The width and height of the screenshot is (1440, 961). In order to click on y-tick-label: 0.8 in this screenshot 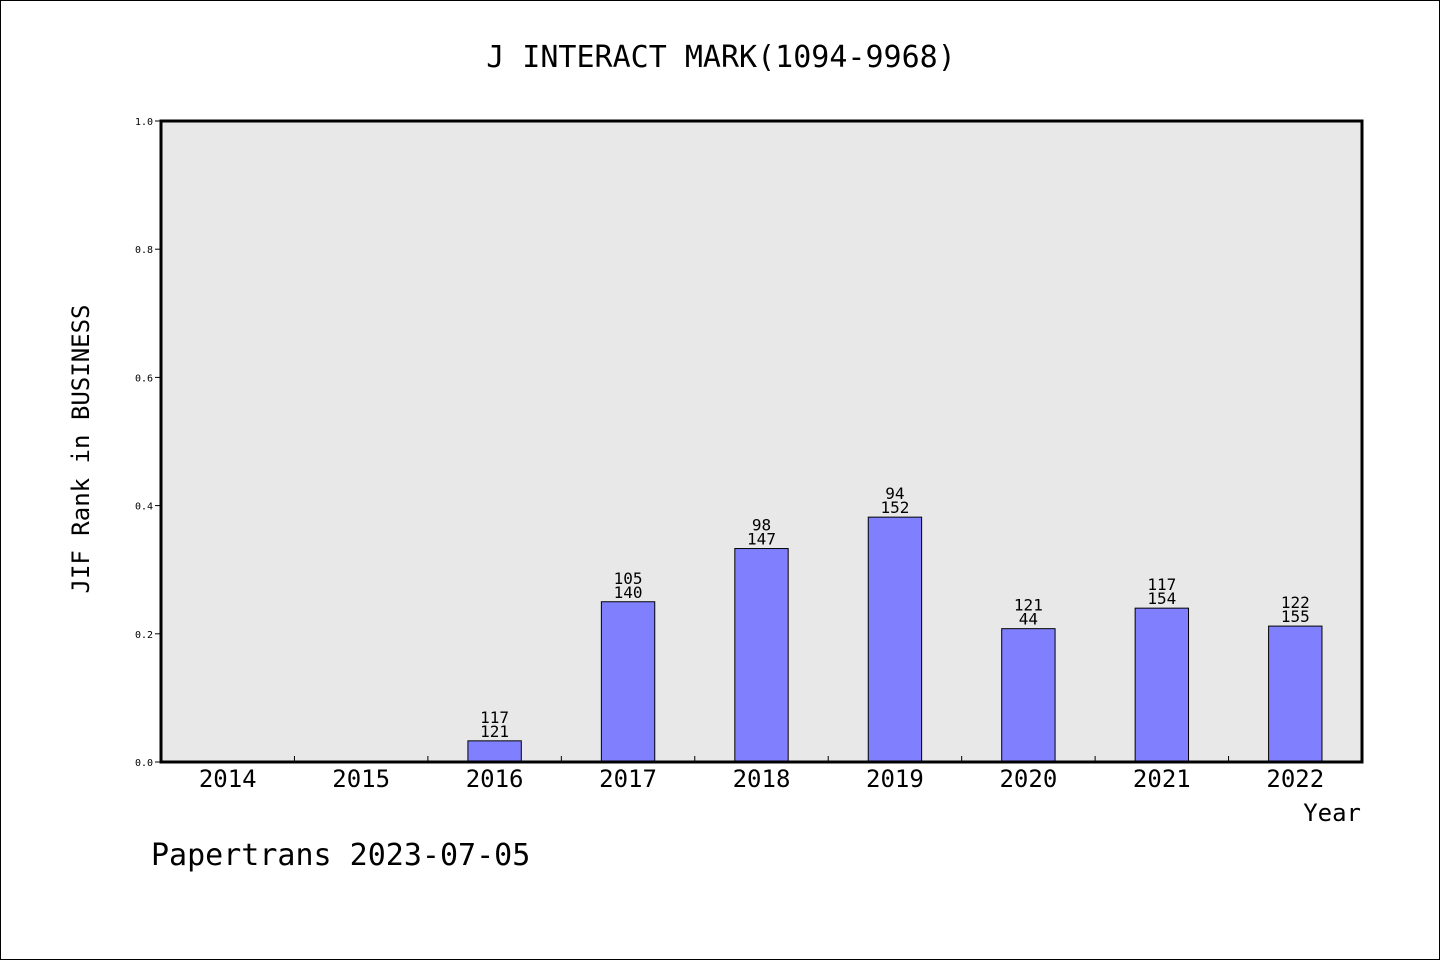, I will do `click(144, 250)`.